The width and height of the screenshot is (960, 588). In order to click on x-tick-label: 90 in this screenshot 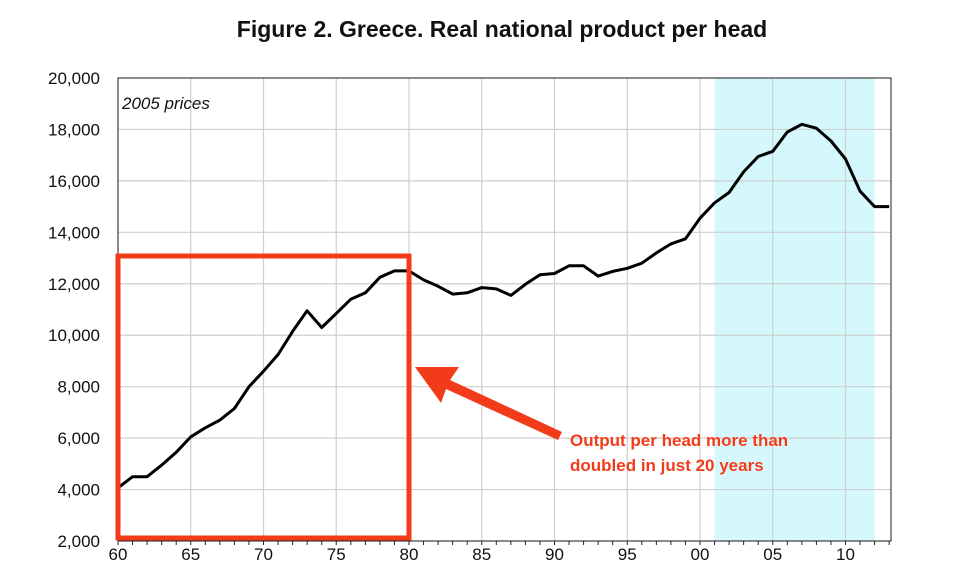, I will do `click(554, 554)`.